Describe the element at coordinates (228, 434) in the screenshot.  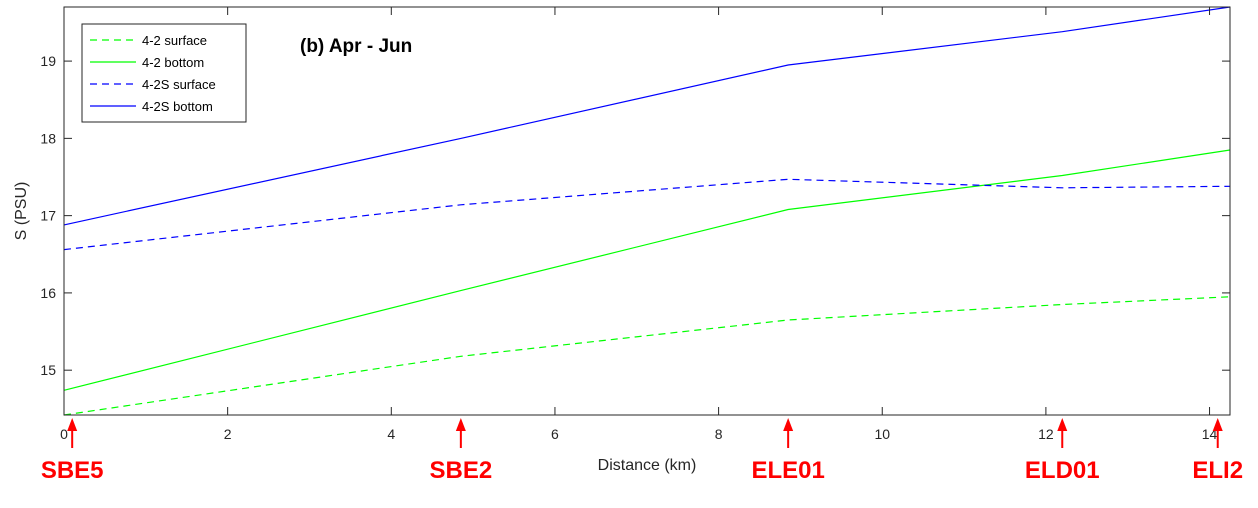
I see `x-tick-label: 2` at that location.